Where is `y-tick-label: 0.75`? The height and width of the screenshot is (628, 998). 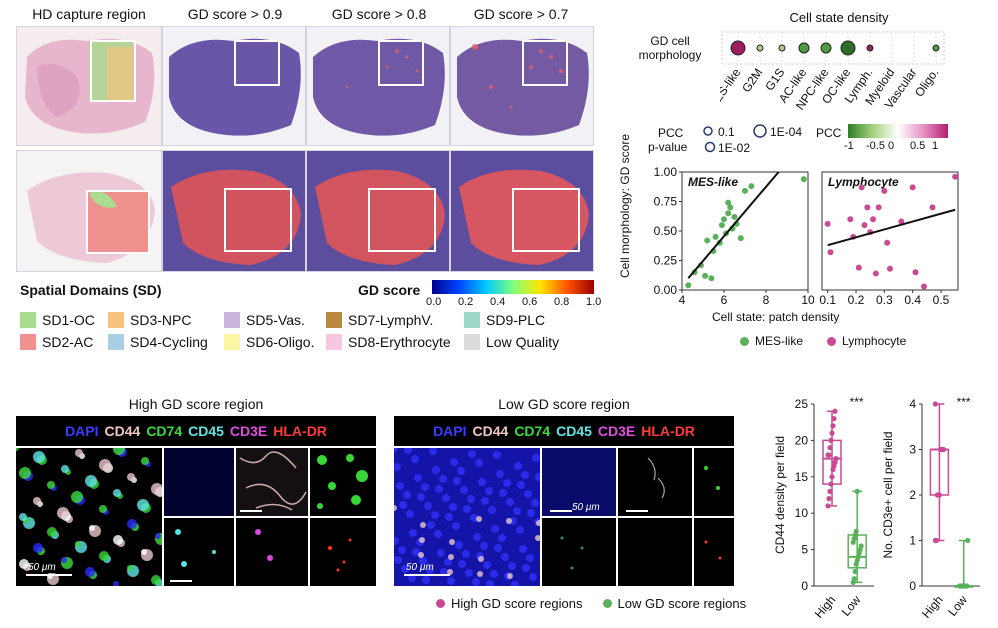
y-tick-label: 0.75 is located at coordinates (666, 202).